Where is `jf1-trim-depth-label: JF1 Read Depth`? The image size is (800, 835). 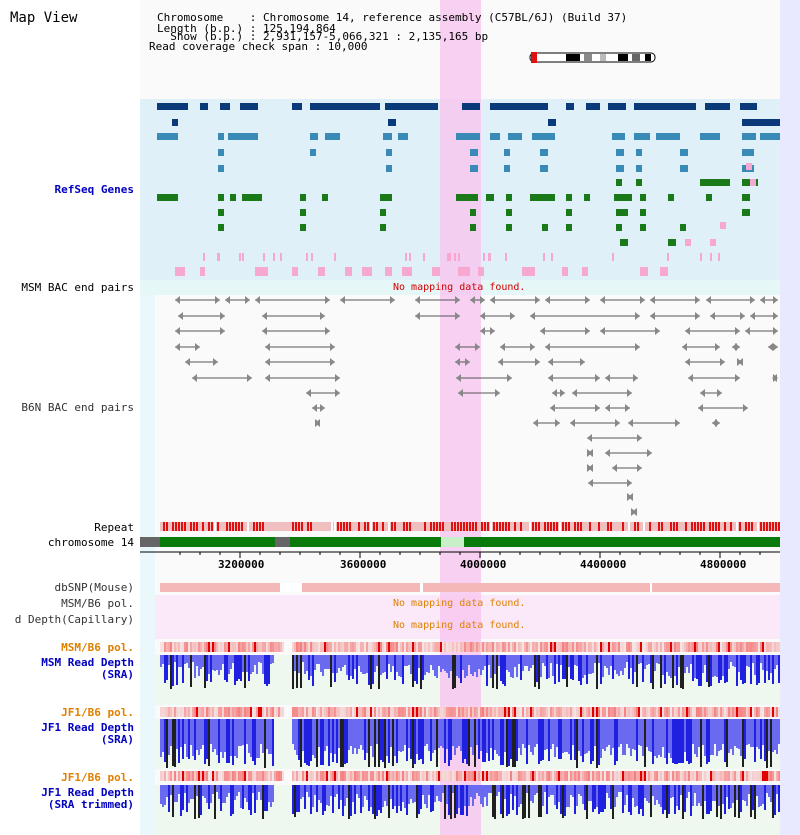 jf1-trim-depth-label: JF1 Read Depth is located at coordinates (87, 792).